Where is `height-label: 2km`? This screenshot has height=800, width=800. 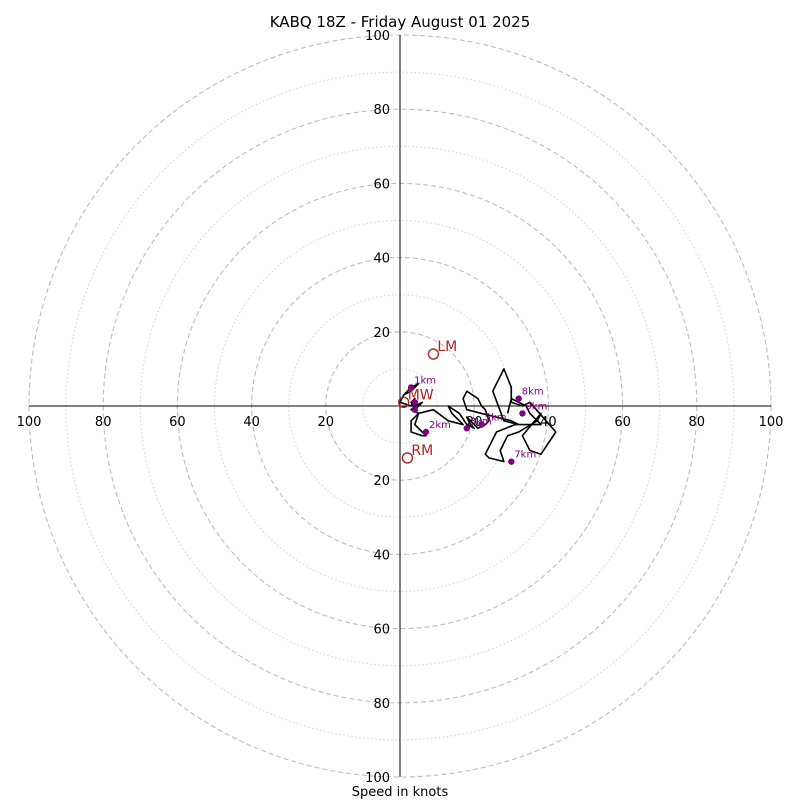 height-label: 2km is located at coordinates (440, 425).